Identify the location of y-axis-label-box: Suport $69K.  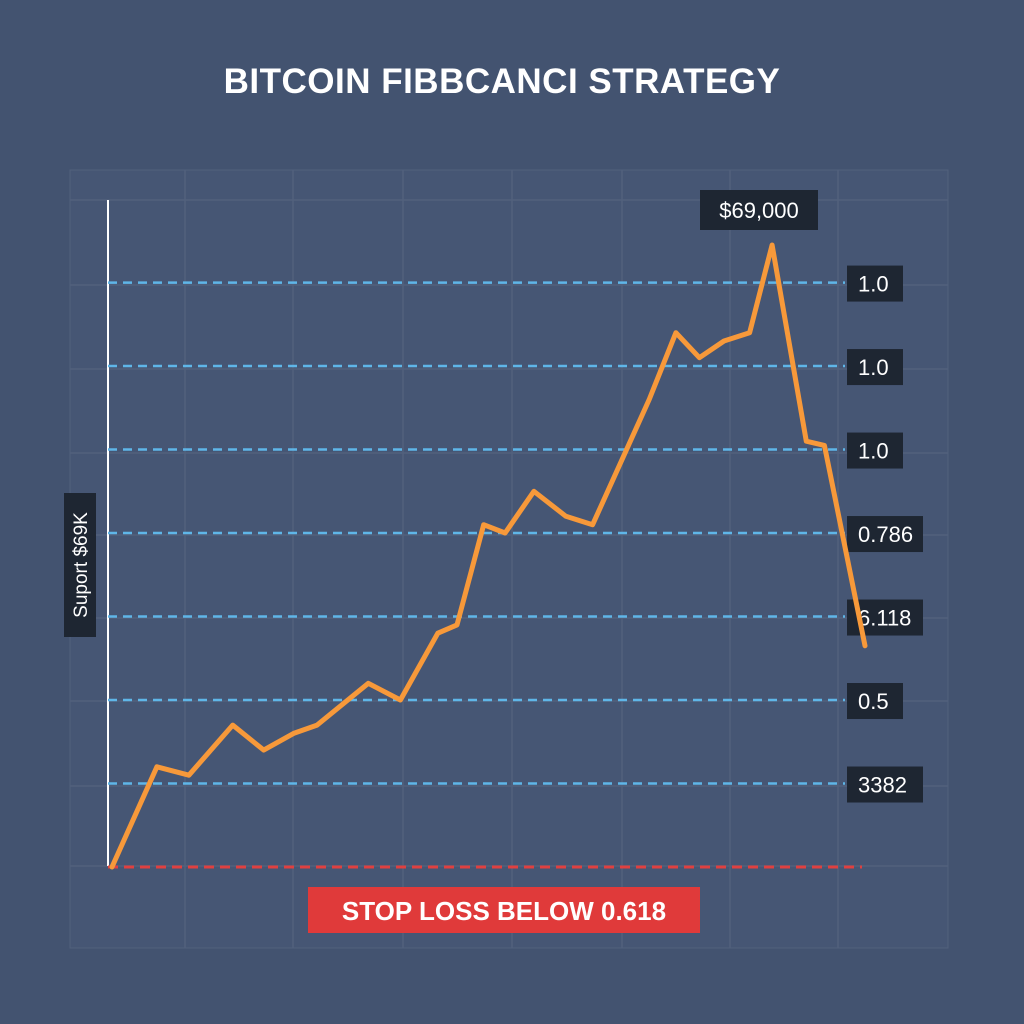
(80, 565).